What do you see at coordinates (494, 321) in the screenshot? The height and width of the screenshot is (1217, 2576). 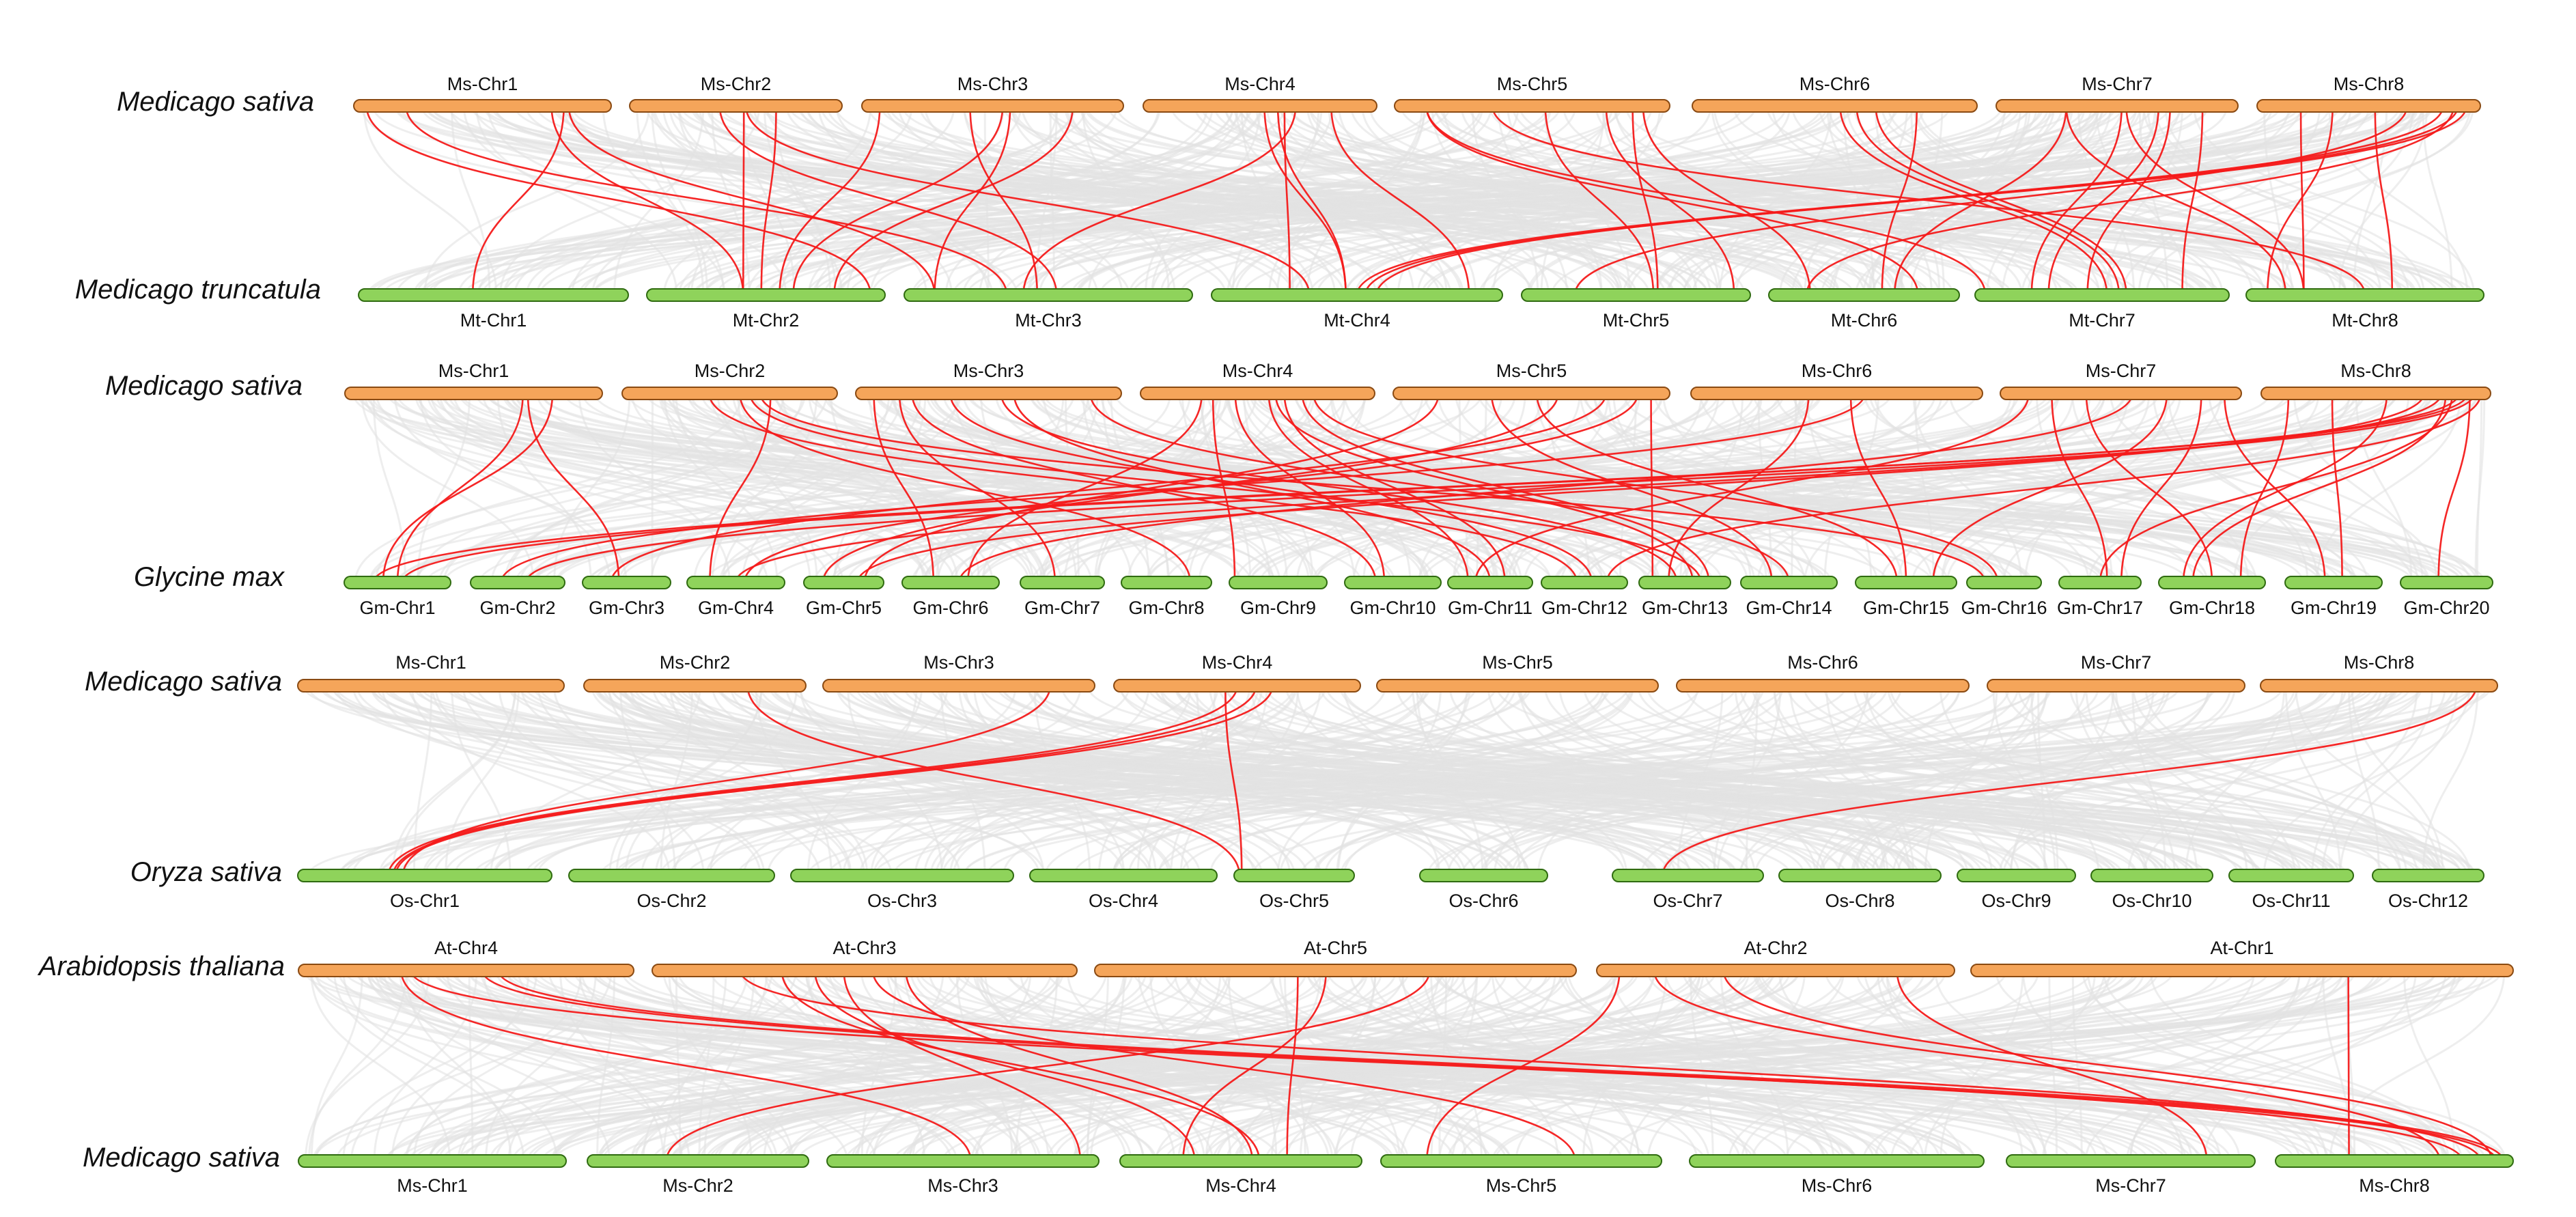 I see `bottom-chromosome-mt-chr1-label: Mt-Chr1` at bounding box center [494, 321].